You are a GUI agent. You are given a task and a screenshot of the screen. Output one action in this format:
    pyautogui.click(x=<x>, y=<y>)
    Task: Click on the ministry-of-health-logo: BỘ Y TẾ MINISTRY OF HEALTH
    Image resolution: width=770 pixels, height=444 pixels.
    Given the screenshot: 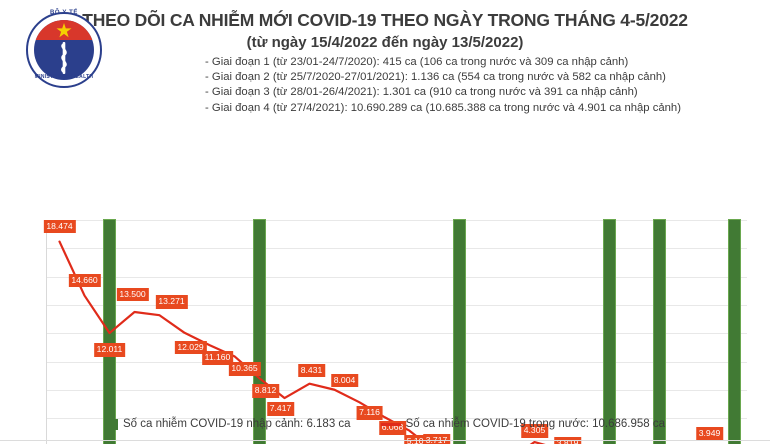 What is the action you would take?
    pyautogui.click(x=64, y=54)
    